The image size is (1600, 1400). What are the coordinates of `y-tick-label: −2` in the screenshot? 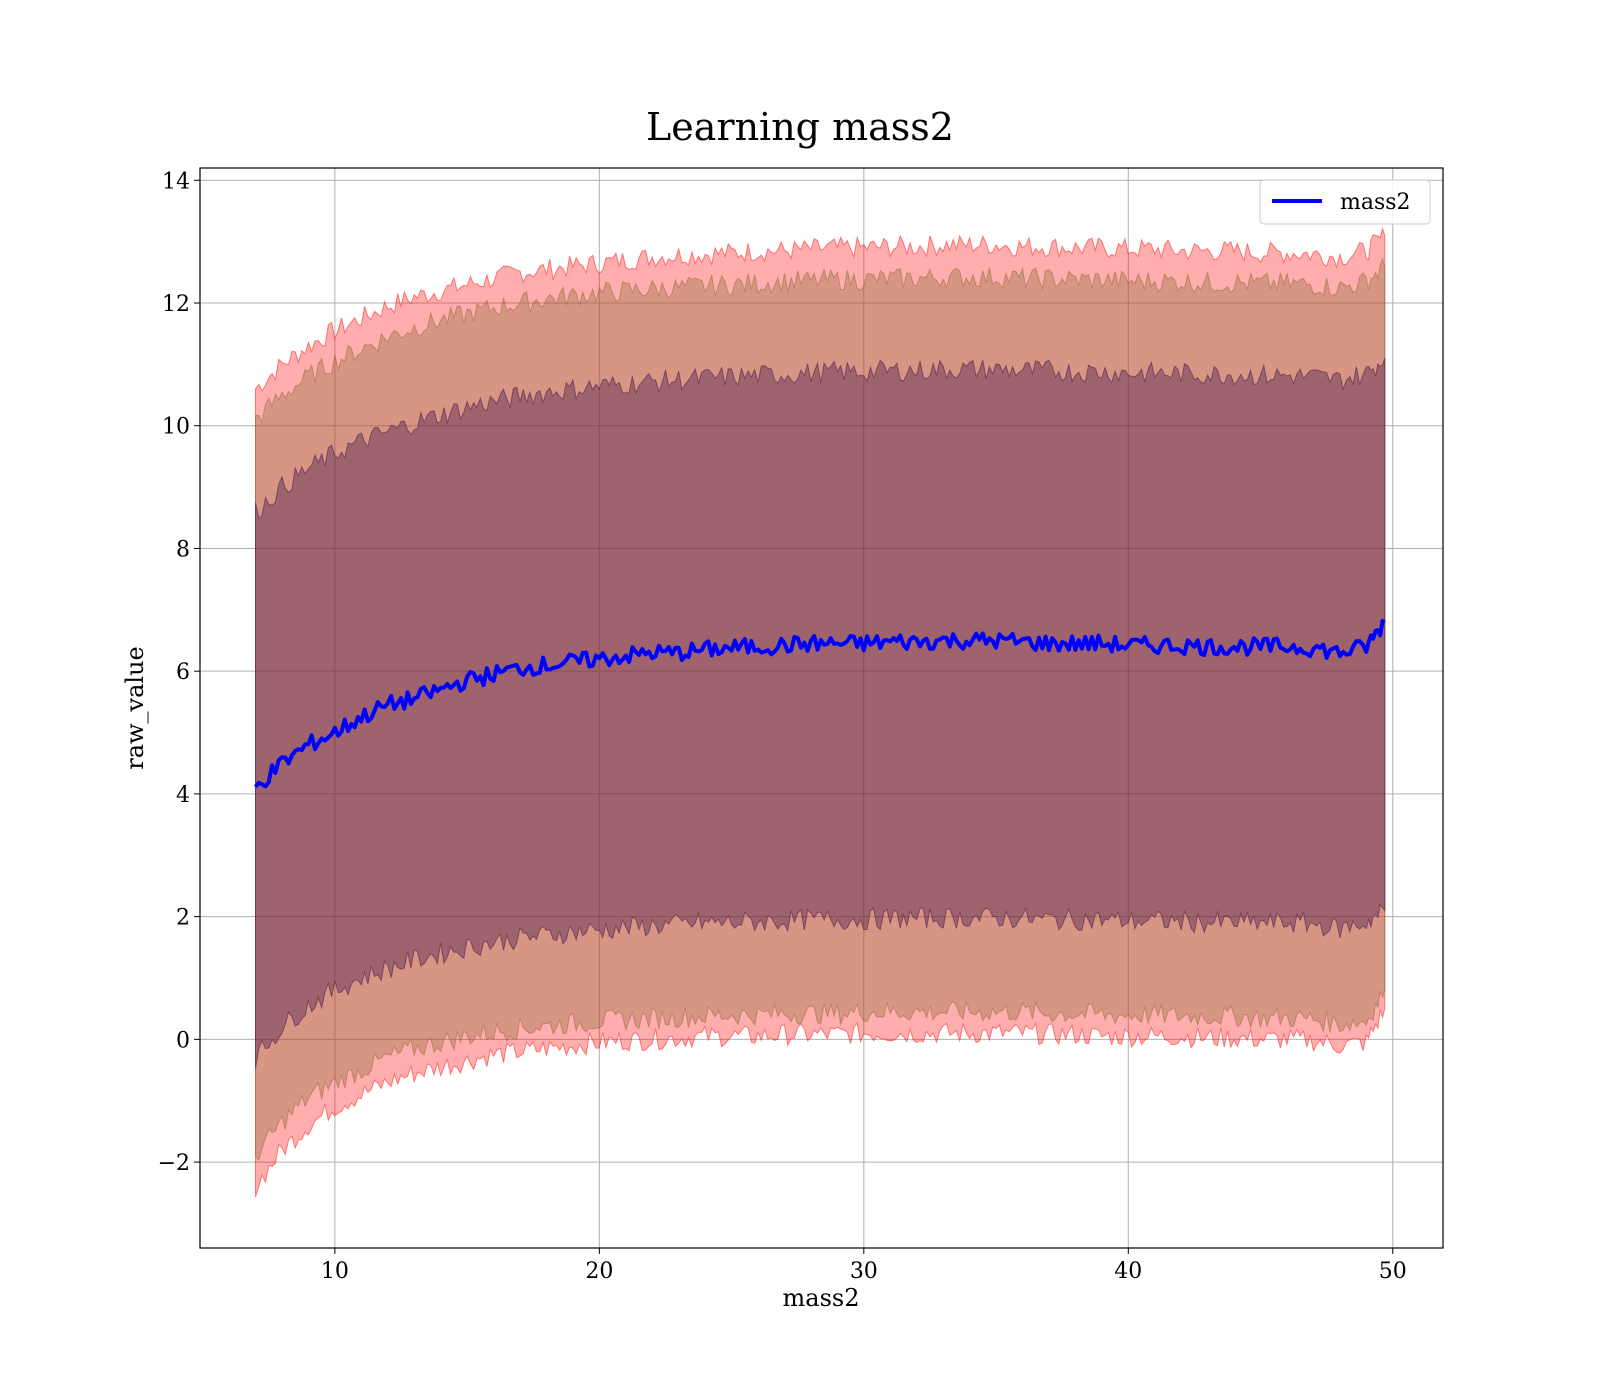 It's located at (174, 1163).